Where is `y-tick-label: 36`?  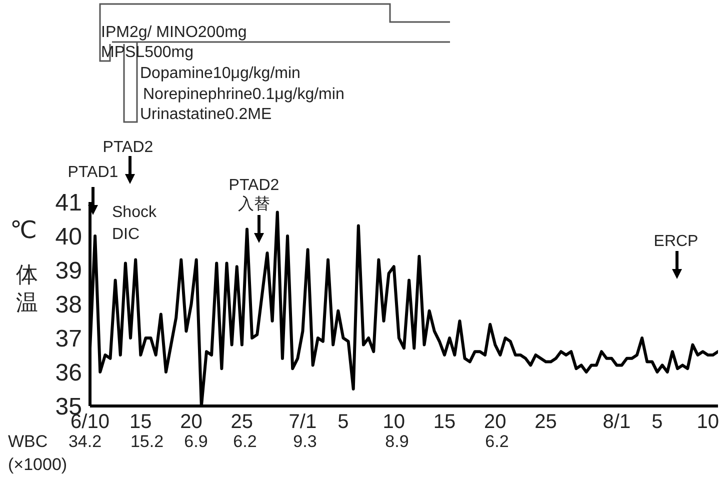
y-tick-label: 36 is located at coordinates (68, 373).